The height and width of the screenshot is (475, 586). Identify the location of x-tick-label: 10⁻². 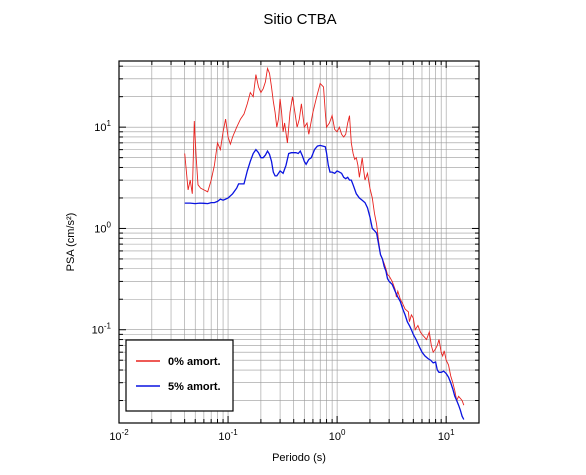
(119, 435).